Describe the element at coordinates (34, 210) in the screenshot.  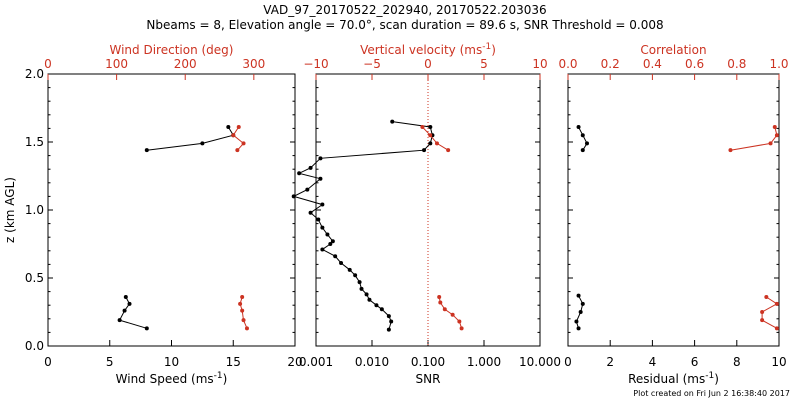
I see `y-tick-label: 1.0` at that location.